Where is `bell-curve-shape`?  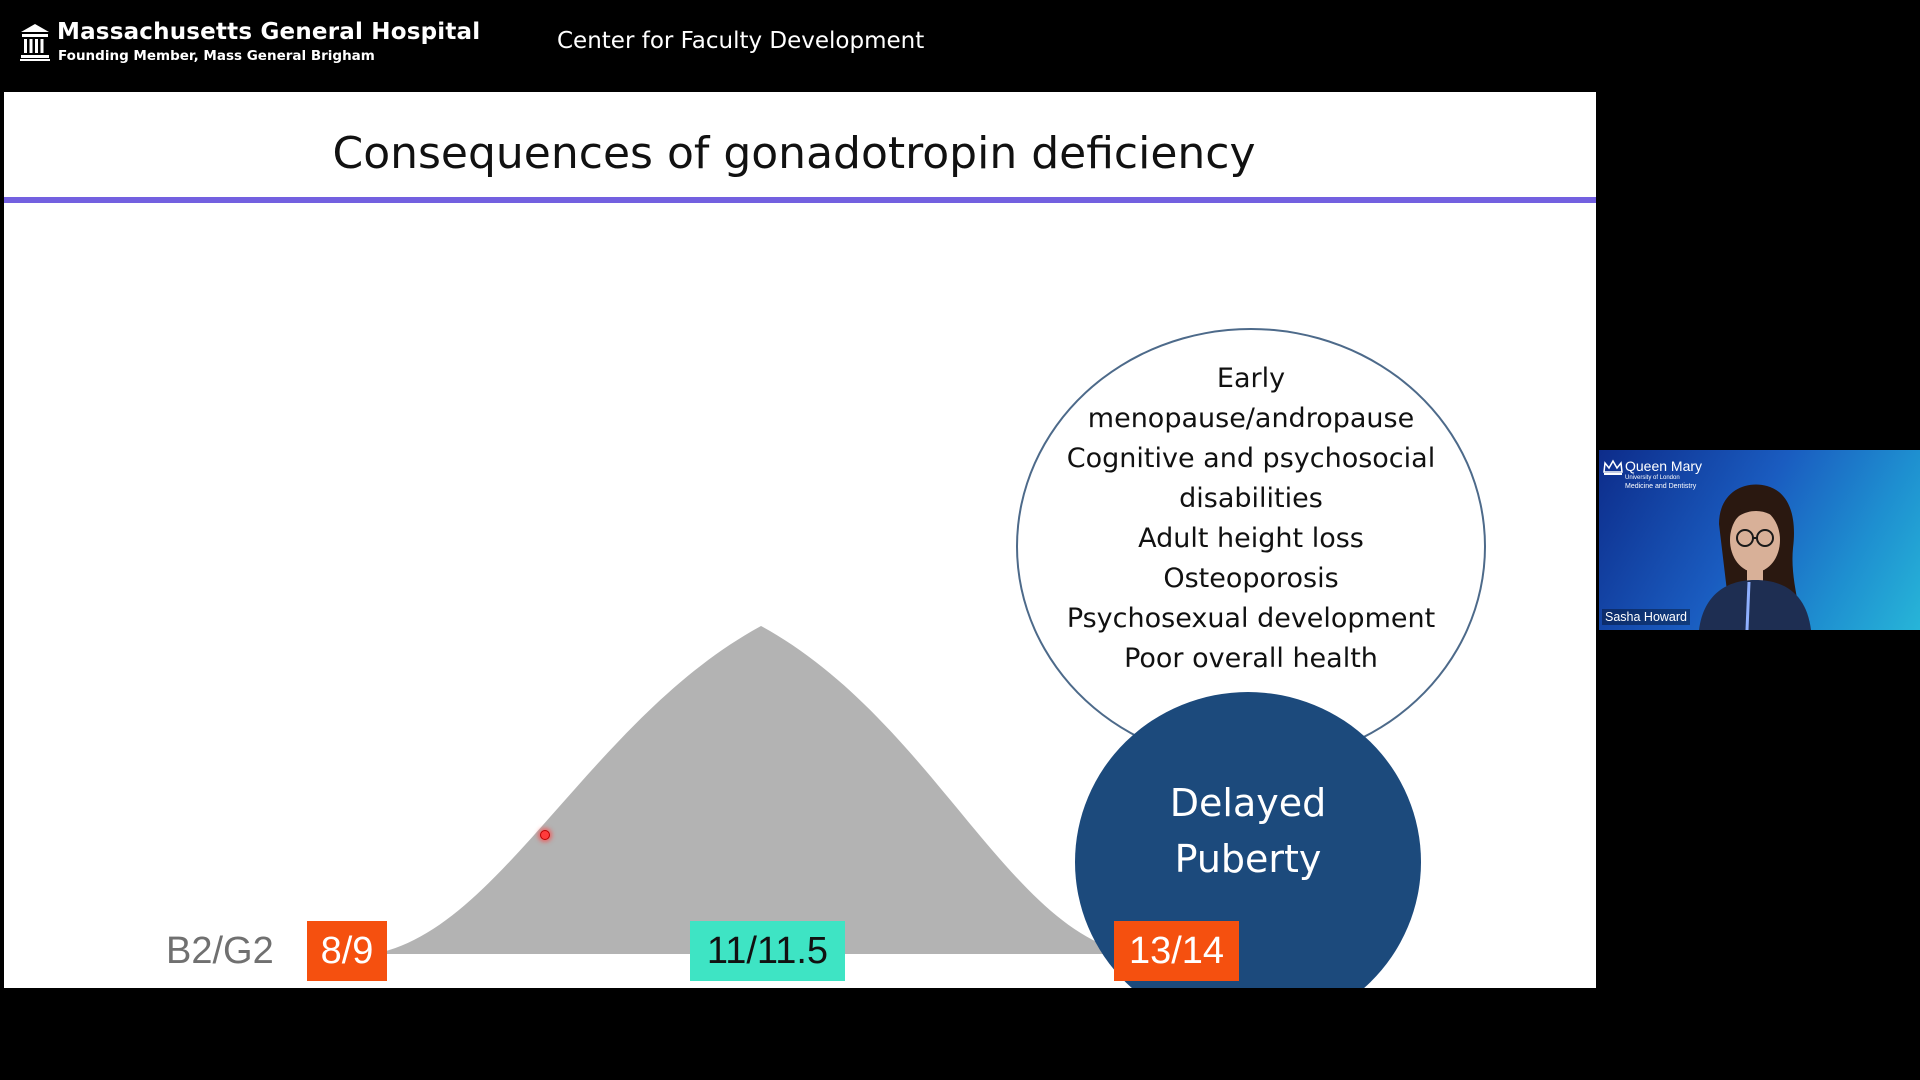 bell-curve-shape is located at coordinates (753, 790).